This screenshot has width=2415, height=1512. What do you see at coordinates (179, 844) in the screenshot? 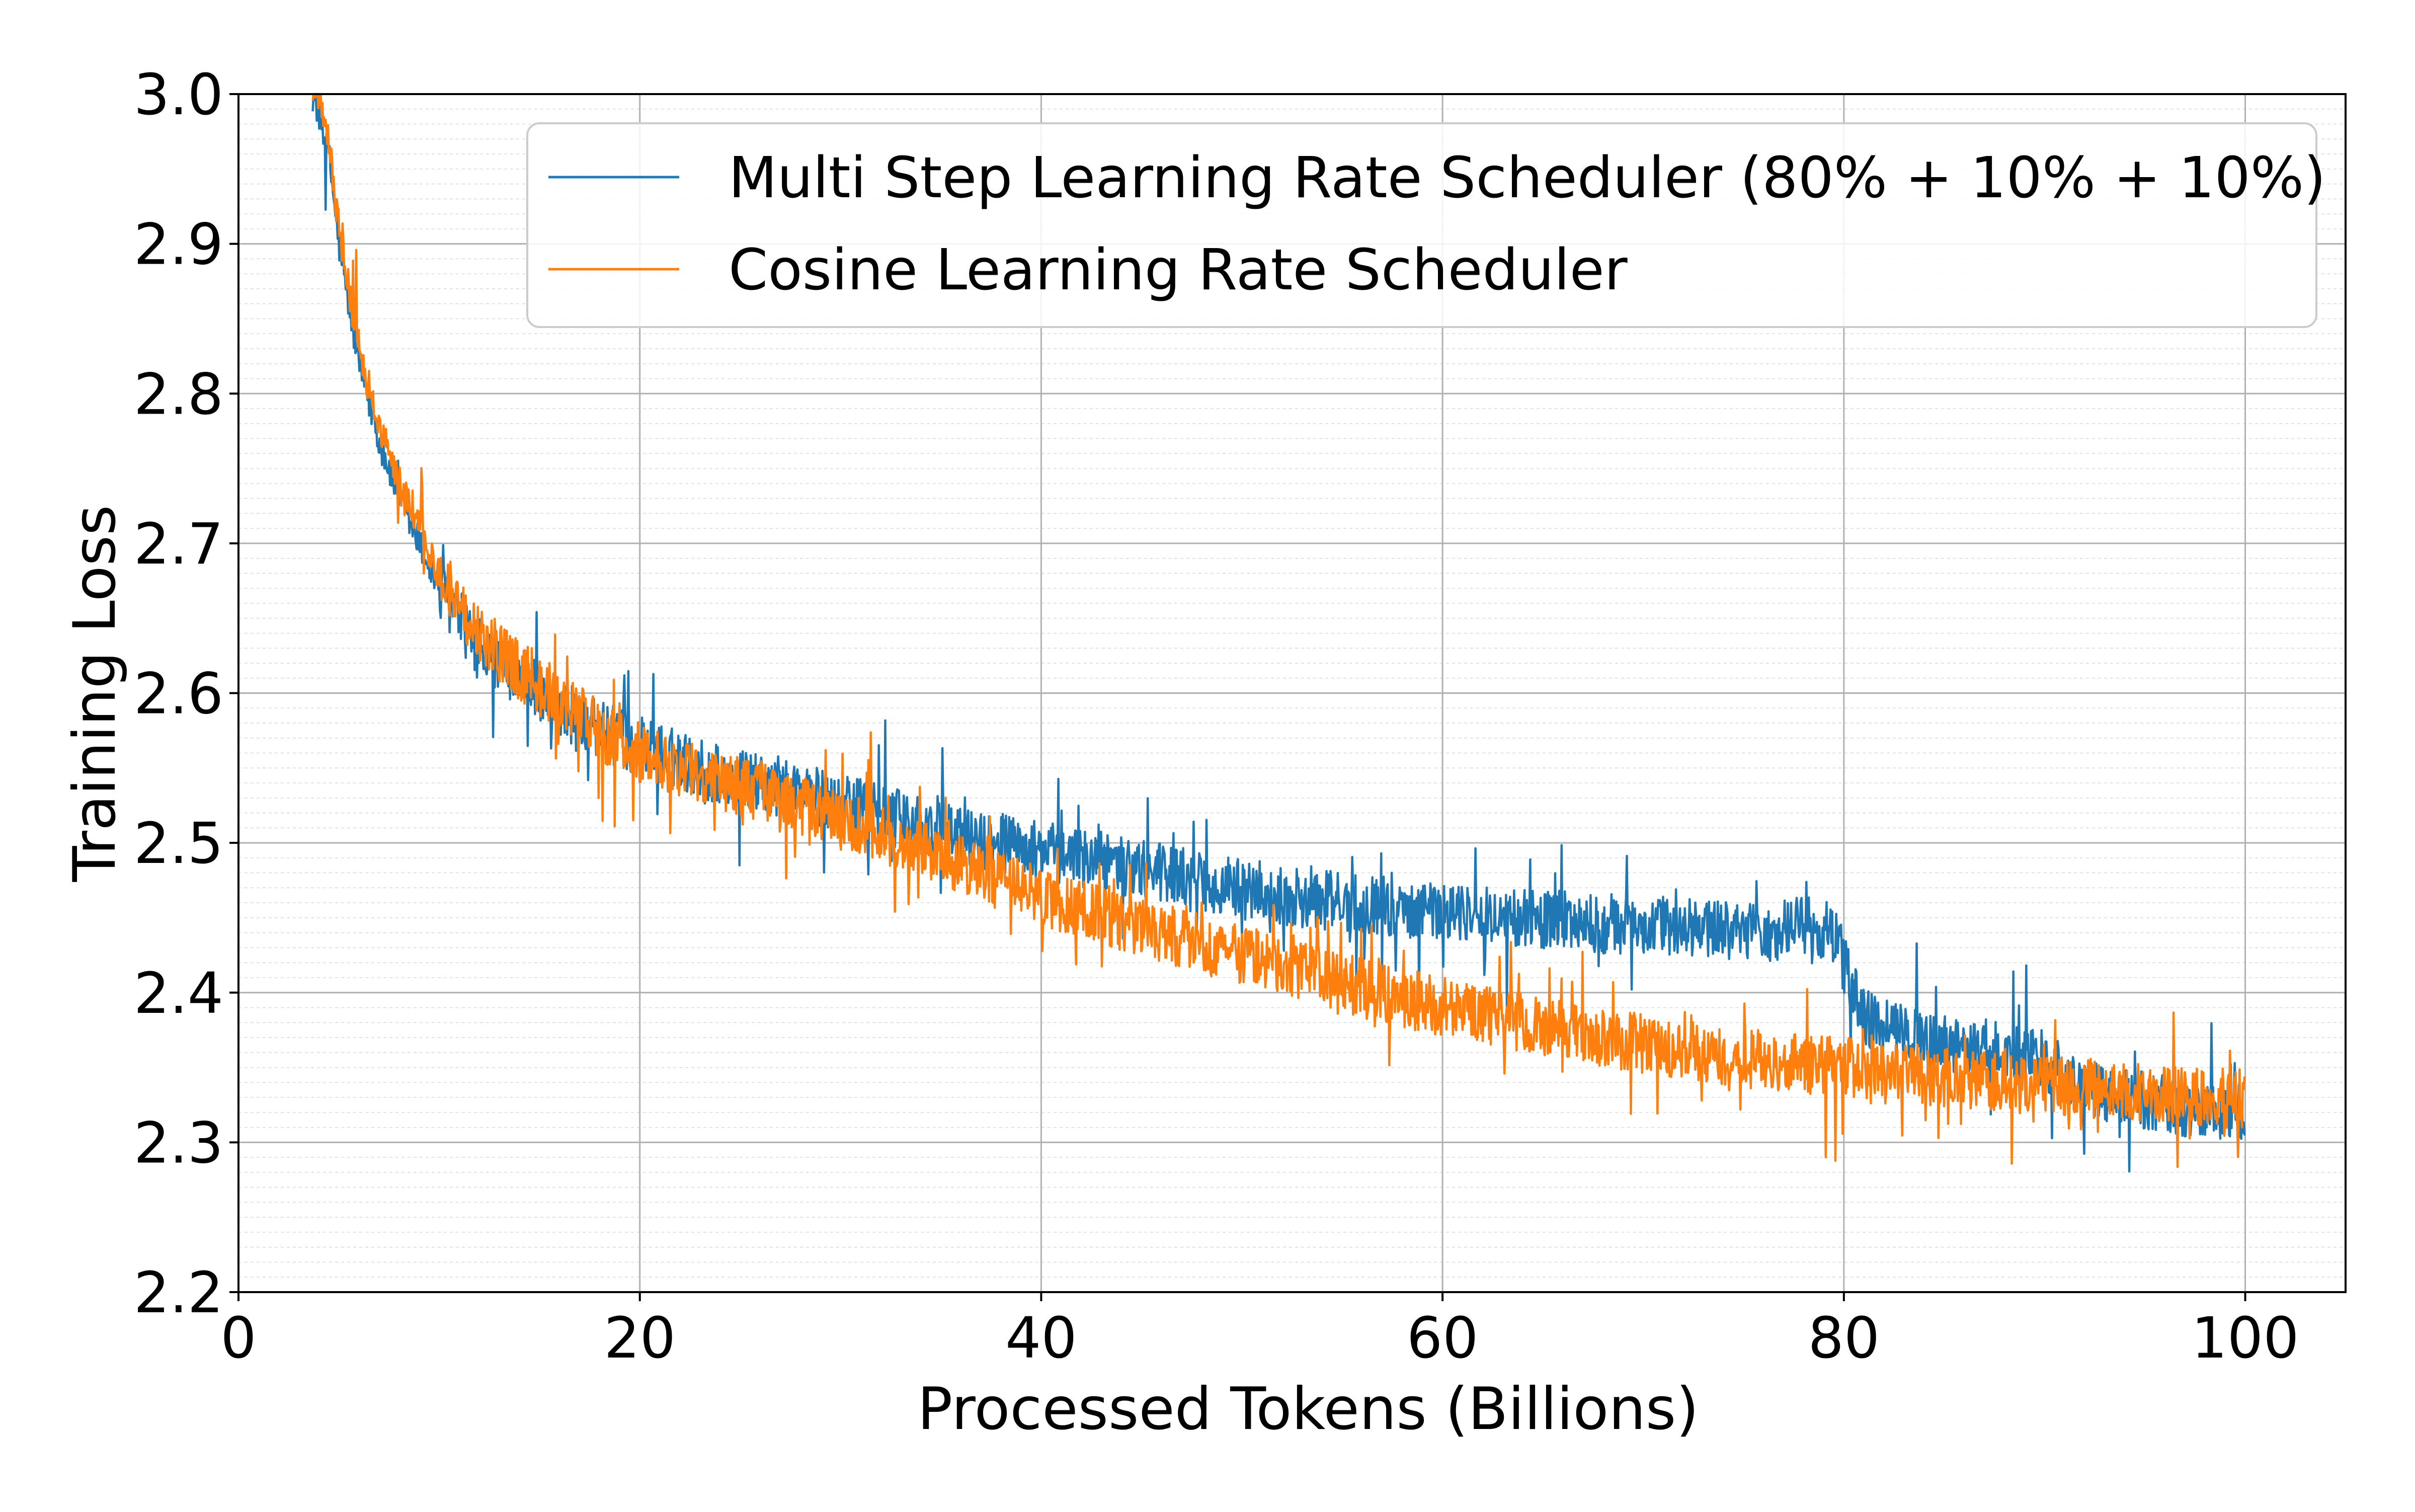
I see `y-tick-label: 2.5` at bounding box center [179, 844].